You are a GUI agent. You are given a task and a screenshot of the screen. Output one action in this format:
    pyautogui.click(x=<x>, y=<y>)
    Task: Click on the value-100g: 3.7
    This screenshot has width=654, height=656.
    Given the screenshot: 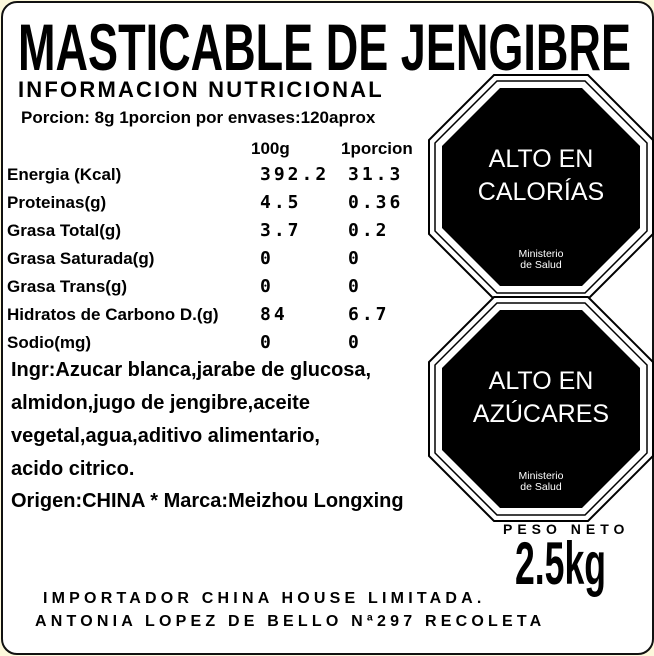 What is the action you would take?
    pyautogui.click(x=281, y=230)
    